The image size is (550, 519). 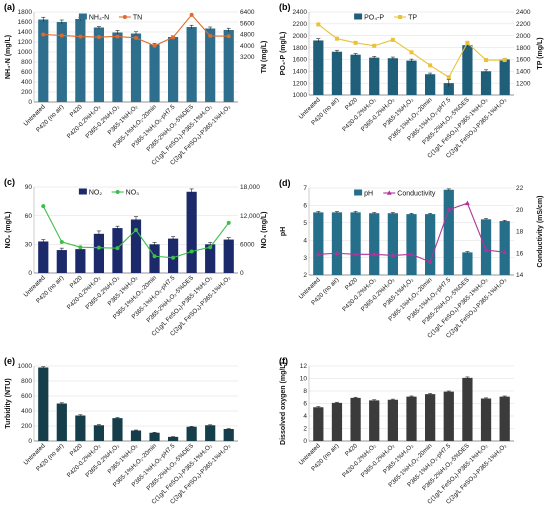 I want to click on y-tick-label: 10, so click(x=304, y=379).